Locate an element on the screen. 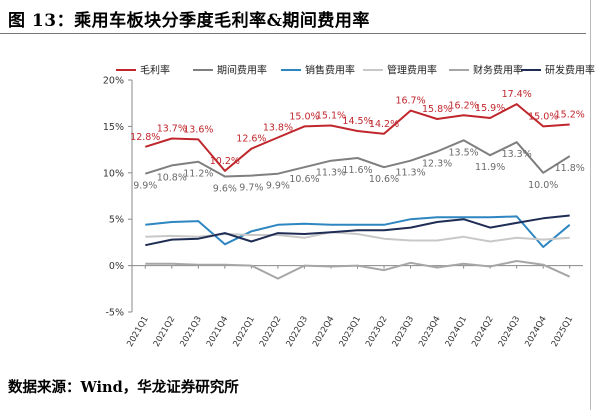  x-tick-label: 2023Q4 is located at coordinates (430, 332).